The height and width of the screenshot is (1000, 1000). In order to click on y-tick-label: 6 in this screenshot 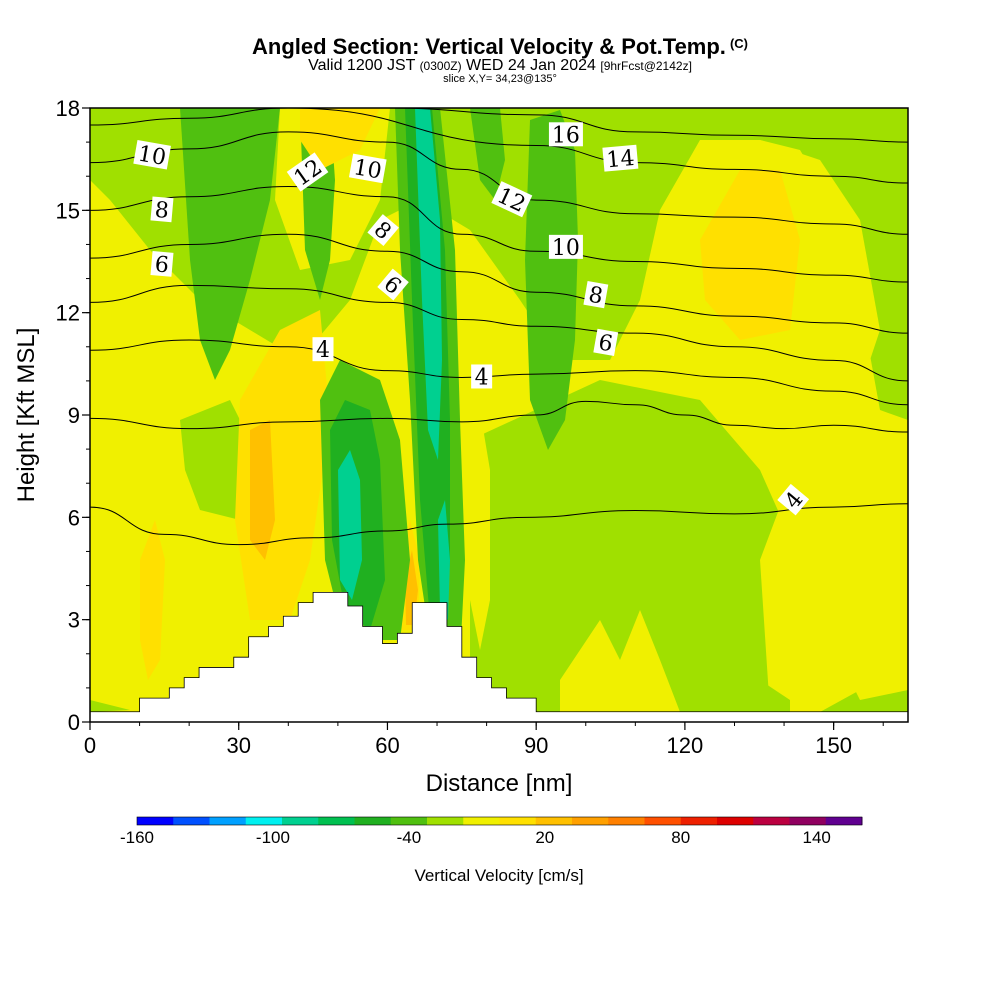, I will do `click(74, 517)`.